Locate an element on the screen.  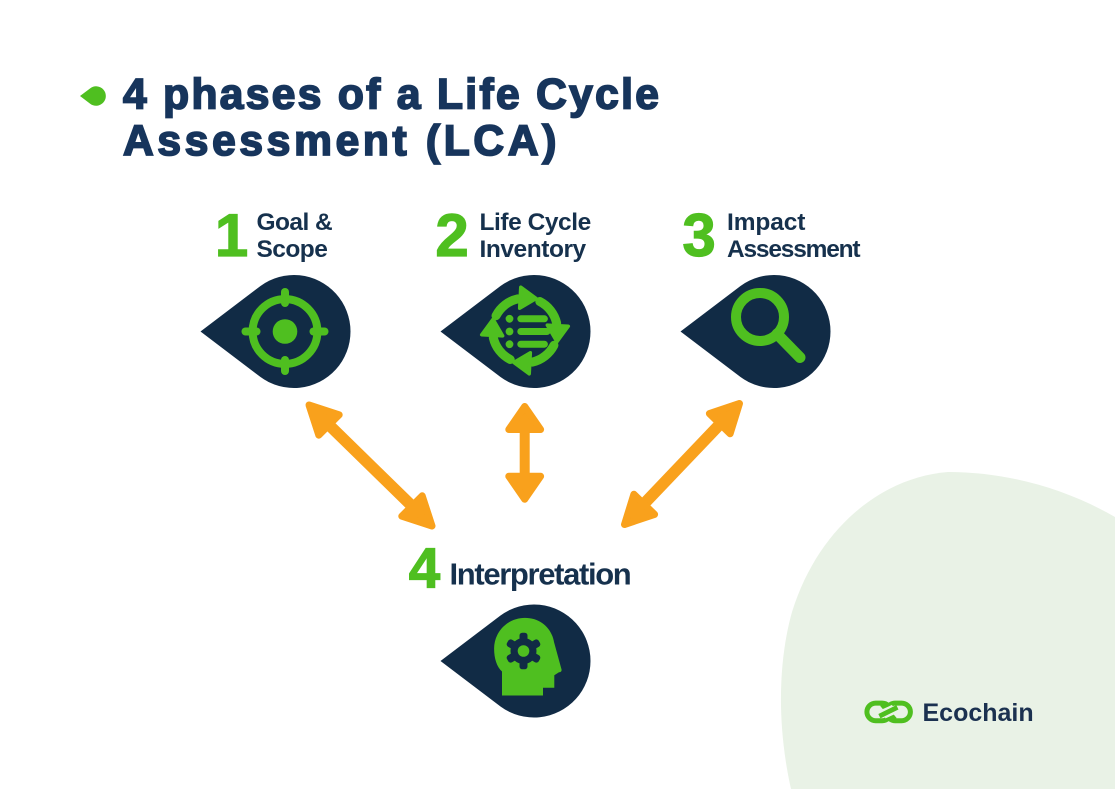
svg-text: 2 is located at coordinates (451, 235).